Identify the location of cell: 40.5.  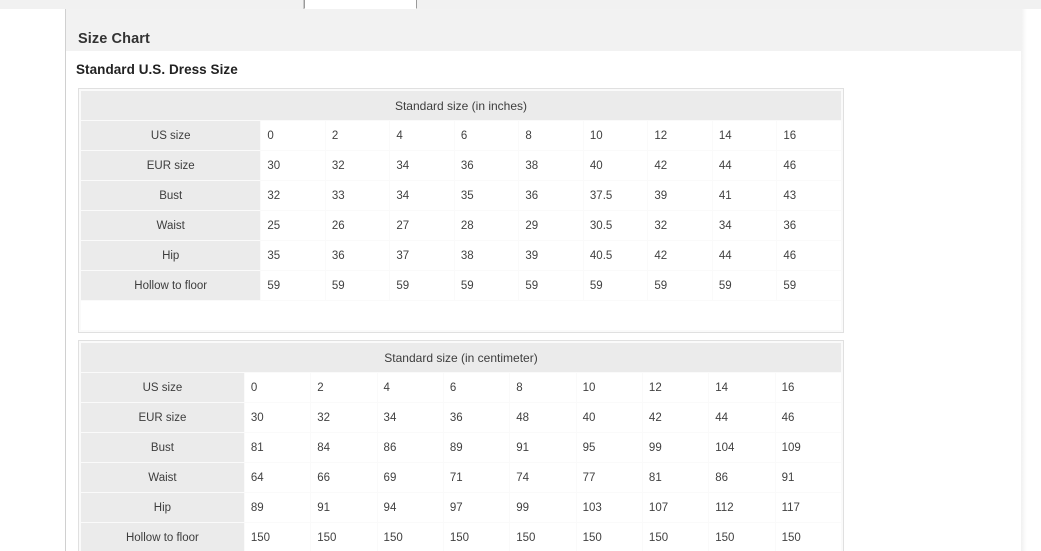
(615, 255).